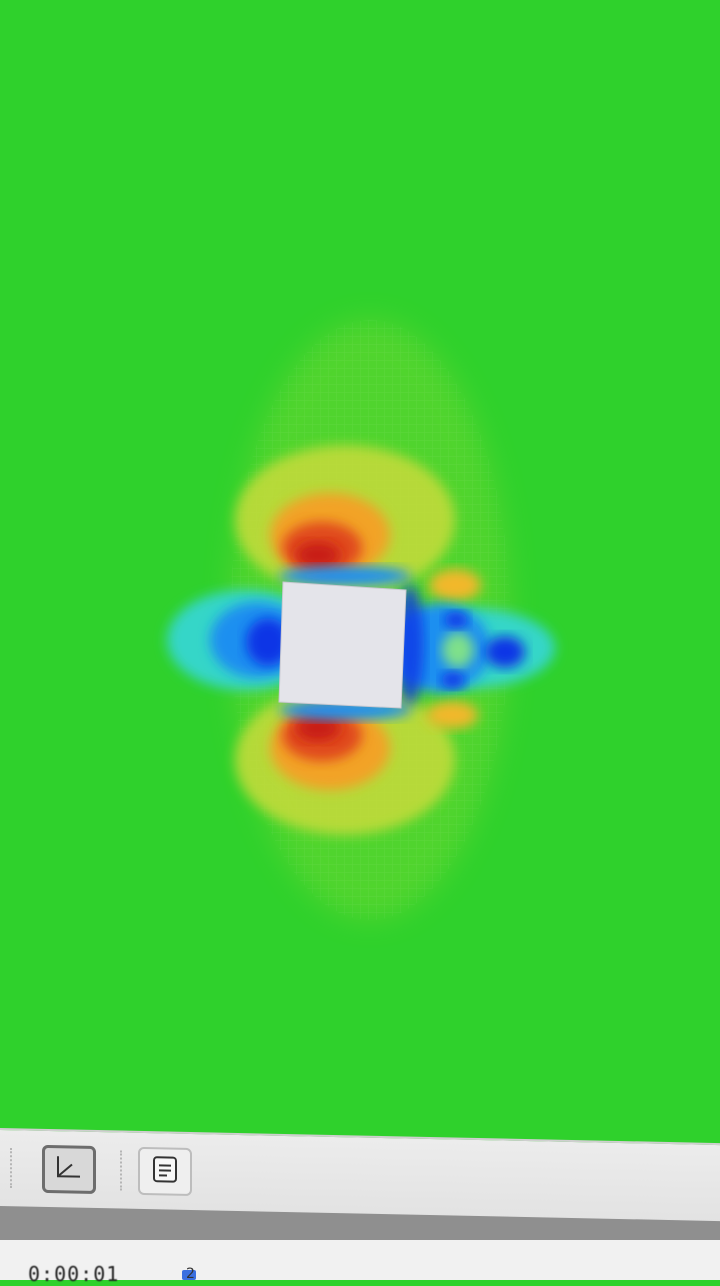 The width and height of the screenshot is (720, 1286). I want to click on axes-toggle-button, so click(69, 1169).